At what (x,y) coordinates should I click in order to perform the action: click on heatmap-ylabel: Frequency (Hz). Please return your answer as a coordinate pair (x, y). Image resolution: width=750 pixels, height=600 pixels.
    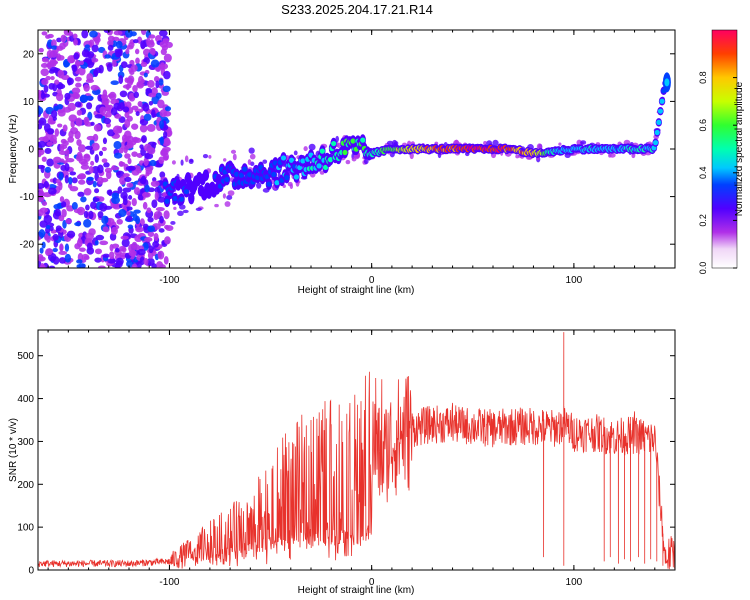
    Looking at the image, I should click on (13, 149).